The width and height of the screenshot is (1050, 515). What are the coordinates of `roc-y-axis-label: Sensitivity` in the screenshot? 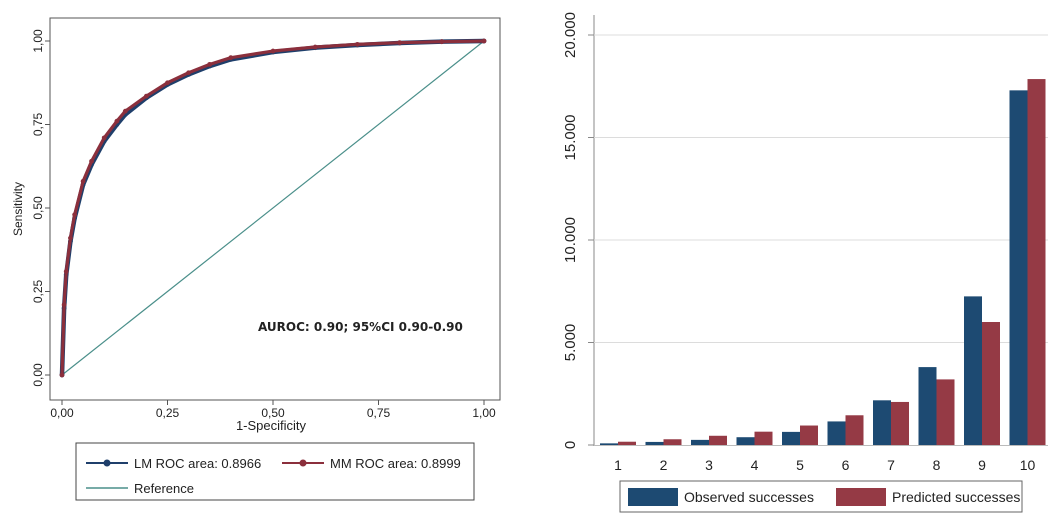 It's located at (18, 209).